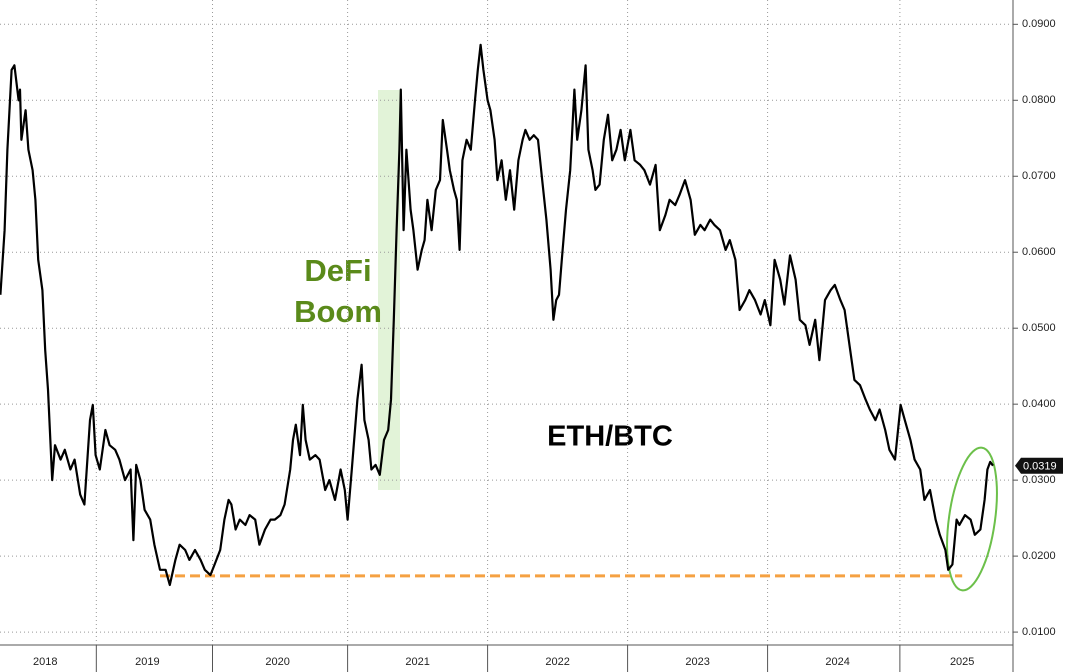 The height and width of the screenshot is (672, 1067). I want to click on x-tick-label: 2019, so click(147, 662).